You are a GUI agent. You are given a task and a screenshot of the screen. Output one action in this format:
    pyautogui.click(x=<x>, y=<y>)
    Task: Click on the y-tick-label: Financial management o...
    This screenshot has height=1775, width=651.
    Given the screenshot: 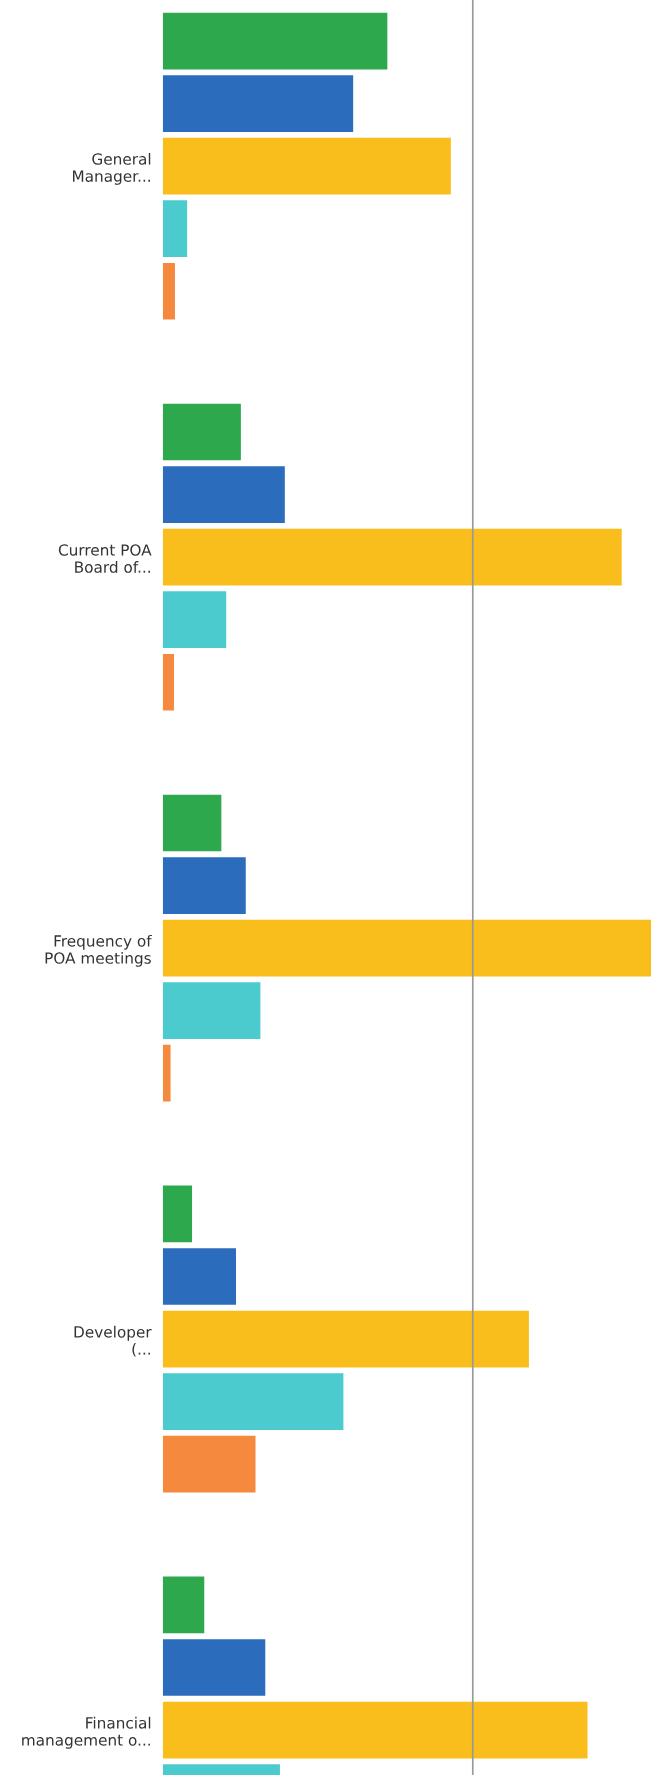 What is the action you would take?
    pyautogui.click(x=86, y=1732)
    